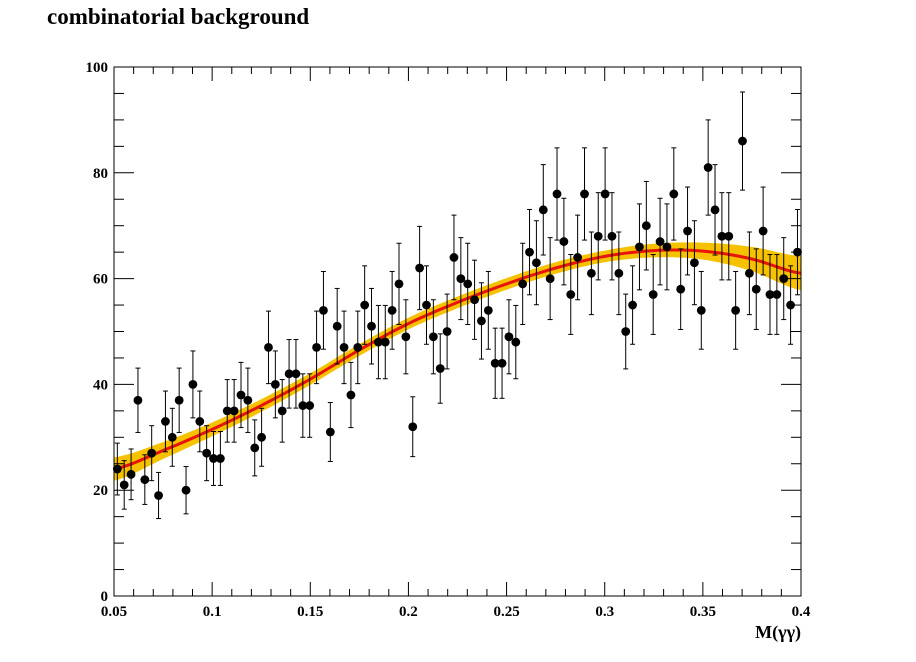  What do you see at coordinates (97, 68) in the screenshot?
I see `y-tick-label: 100` at bounding box center [97, 68].